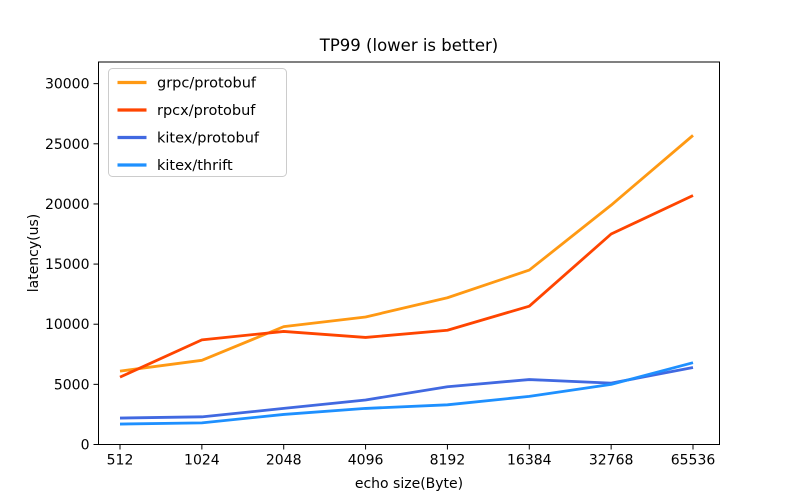 The image size is (800, 500). I want to click on y-tick-label: 25000, so click(67, 145).